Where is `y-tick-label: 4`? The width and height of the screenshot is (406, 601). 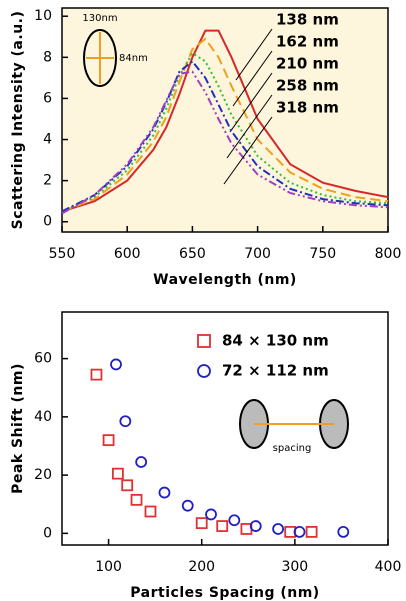 y-tick-label: 4 is located at coordinates (47, 140).